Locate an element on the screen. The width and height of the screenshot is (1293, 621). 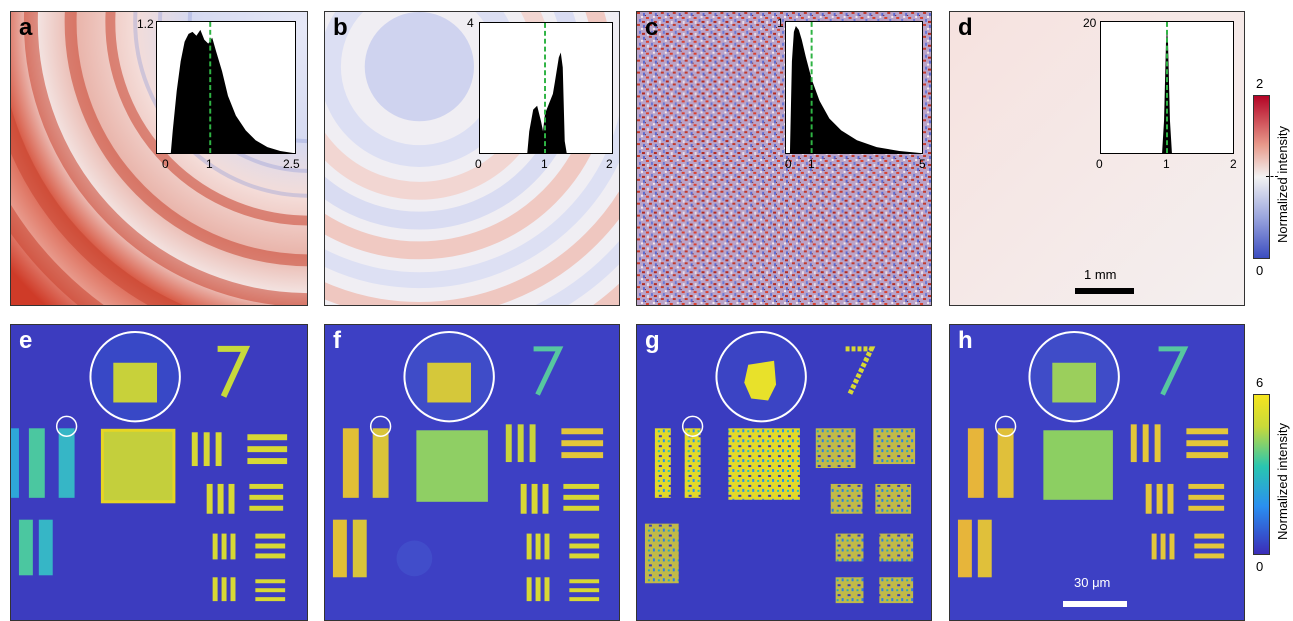
panel-label: e is located at coordinates (26, 340).